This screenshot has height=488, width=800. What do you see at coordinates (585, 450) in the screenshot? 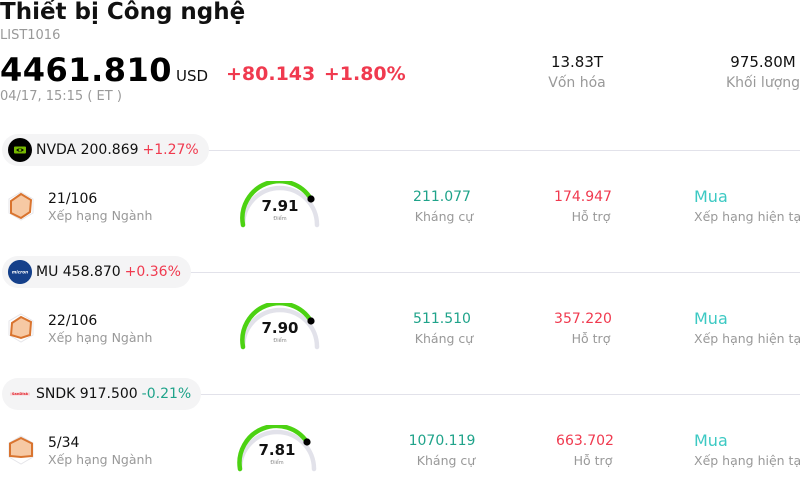
I see `support-level: 663.702 Hỗ trợ` at bounding box center [585, 450].